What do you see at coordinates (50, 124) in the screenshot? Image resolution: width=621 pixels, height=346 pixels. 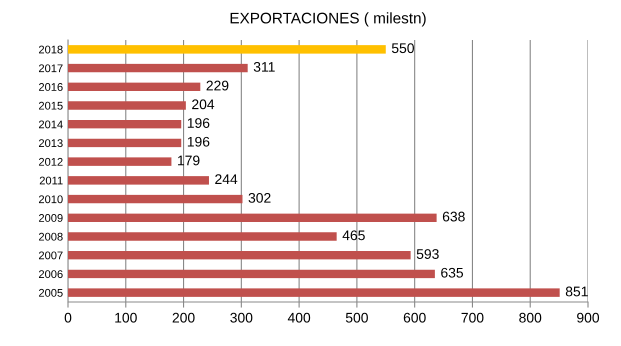 I see `y-tick-label: 2014` at bounding box center [50, 124].